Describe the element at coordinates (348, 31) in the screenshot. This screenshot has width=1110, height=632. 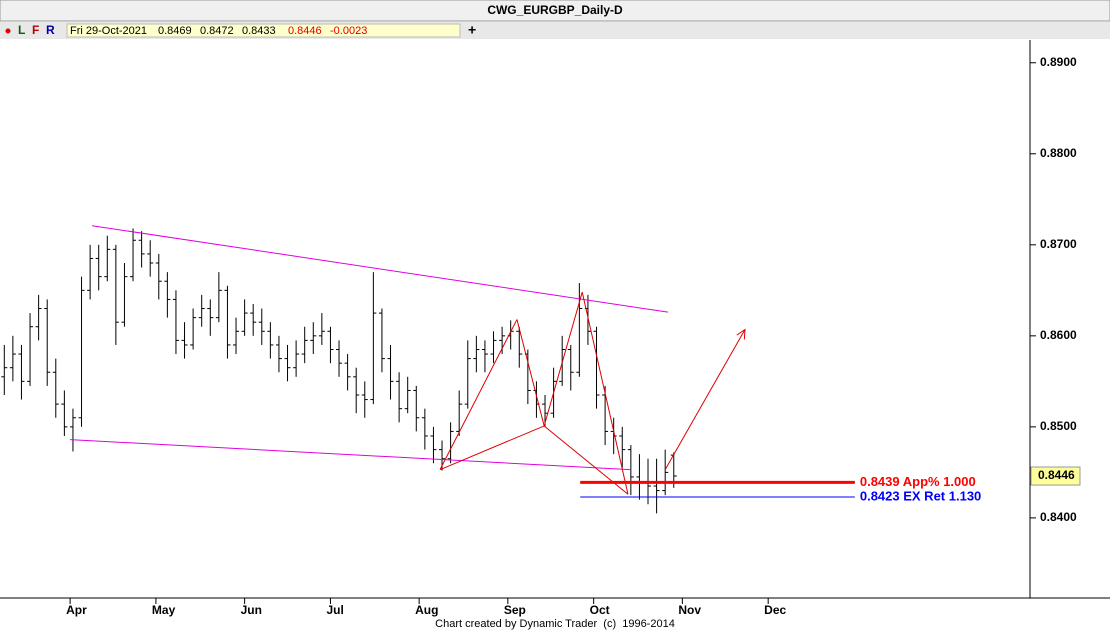
I see `info-change: -0.0023` at that location.